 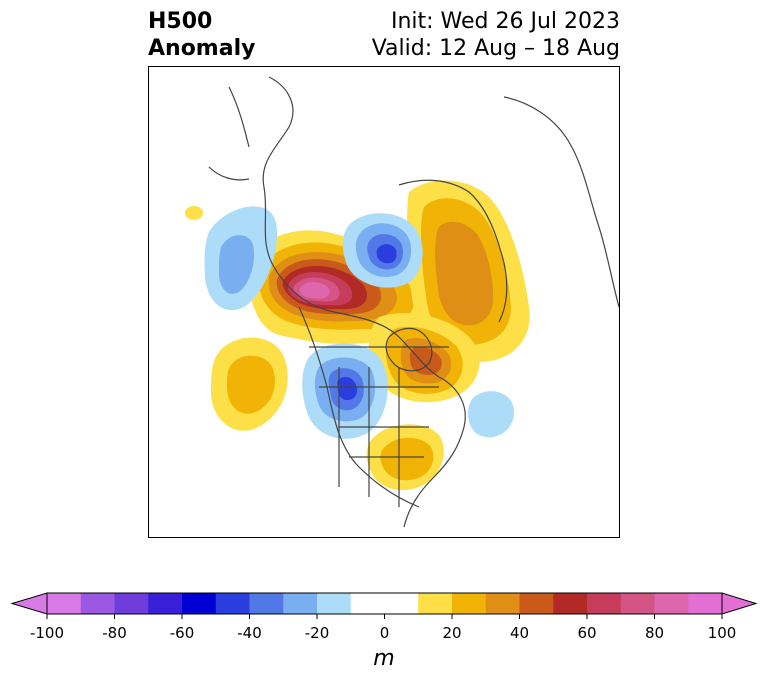 I want to click on colorbar-tick-label: 0, so click(x=385, y=633).